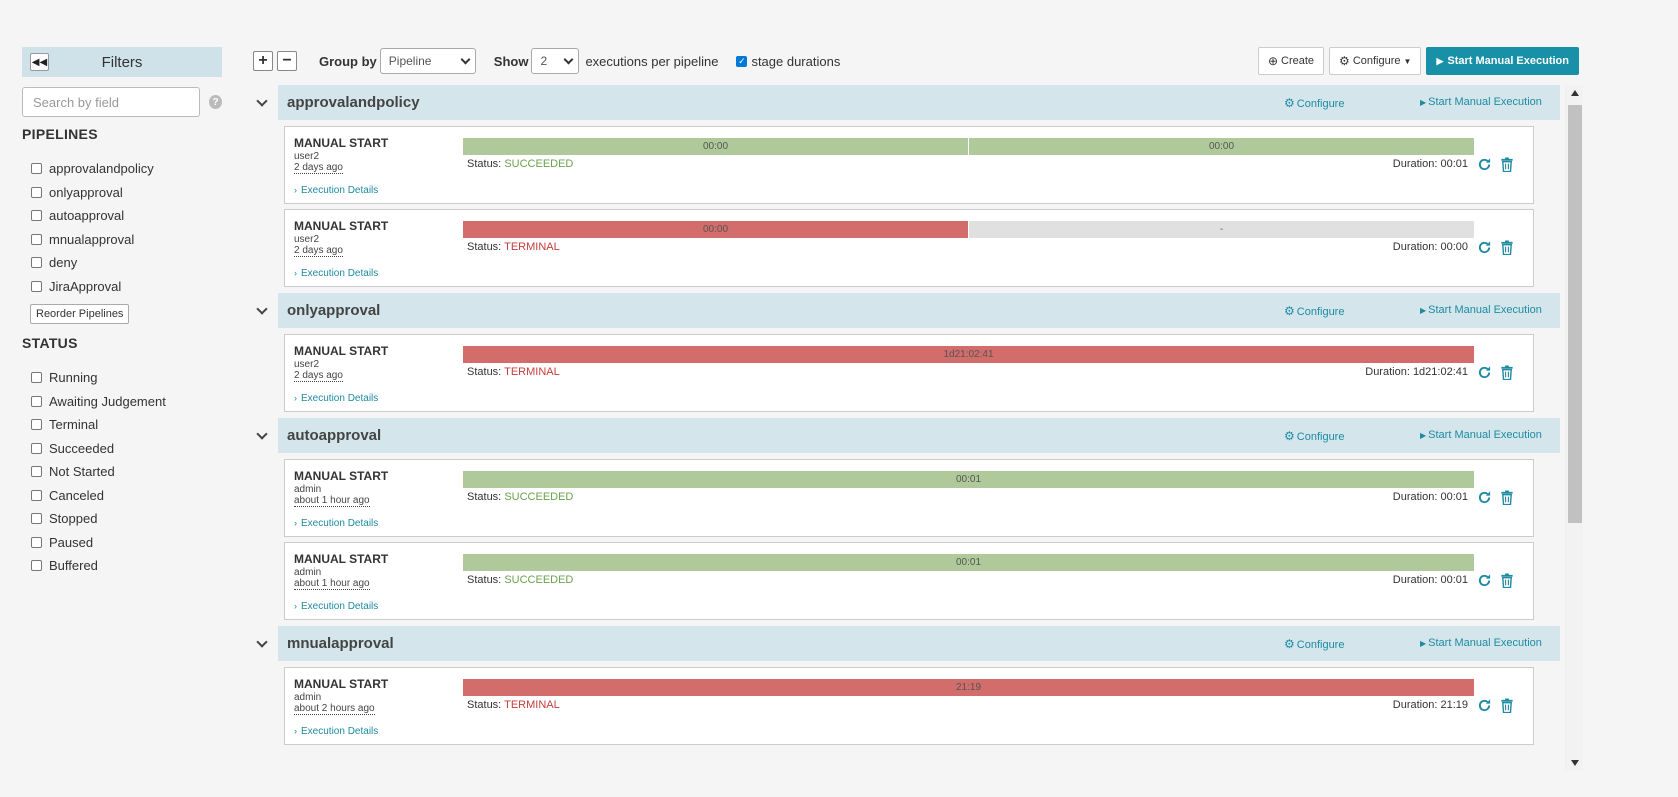 The image size is (1678, 797). What do you see at coordinates (111, 102) in the screenshot?
I see `search-input` at bounding box center [111, 102].